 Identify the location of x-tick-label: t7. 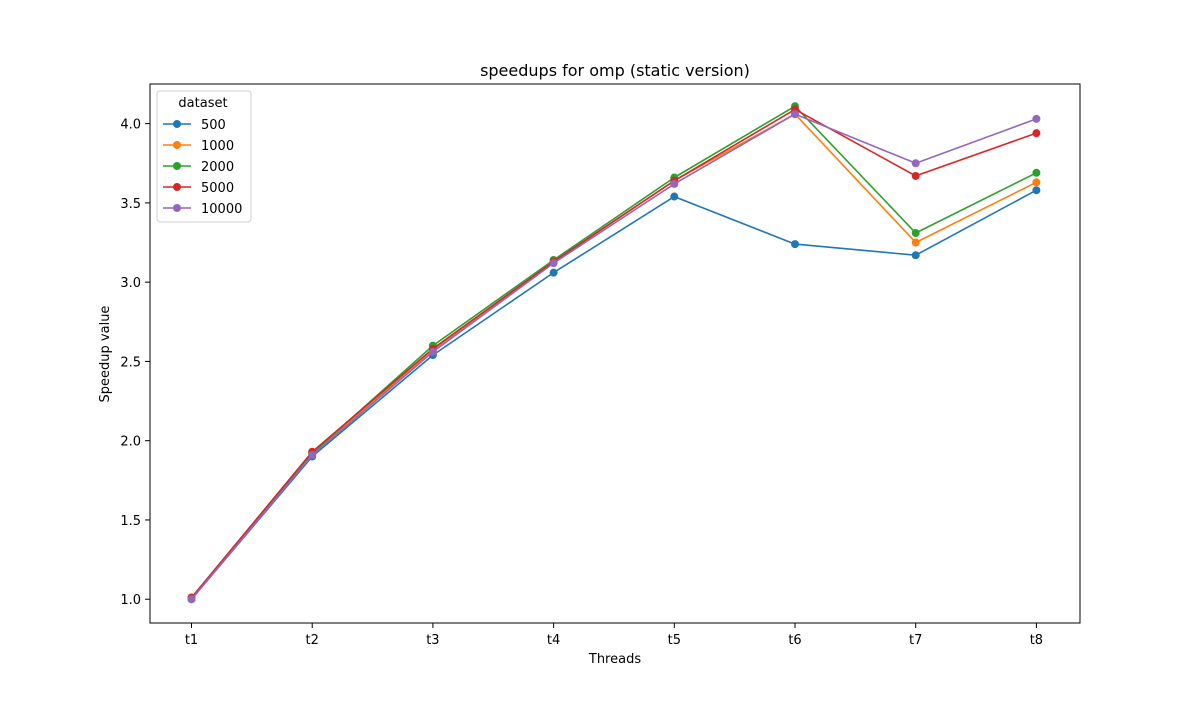
(915, 640).